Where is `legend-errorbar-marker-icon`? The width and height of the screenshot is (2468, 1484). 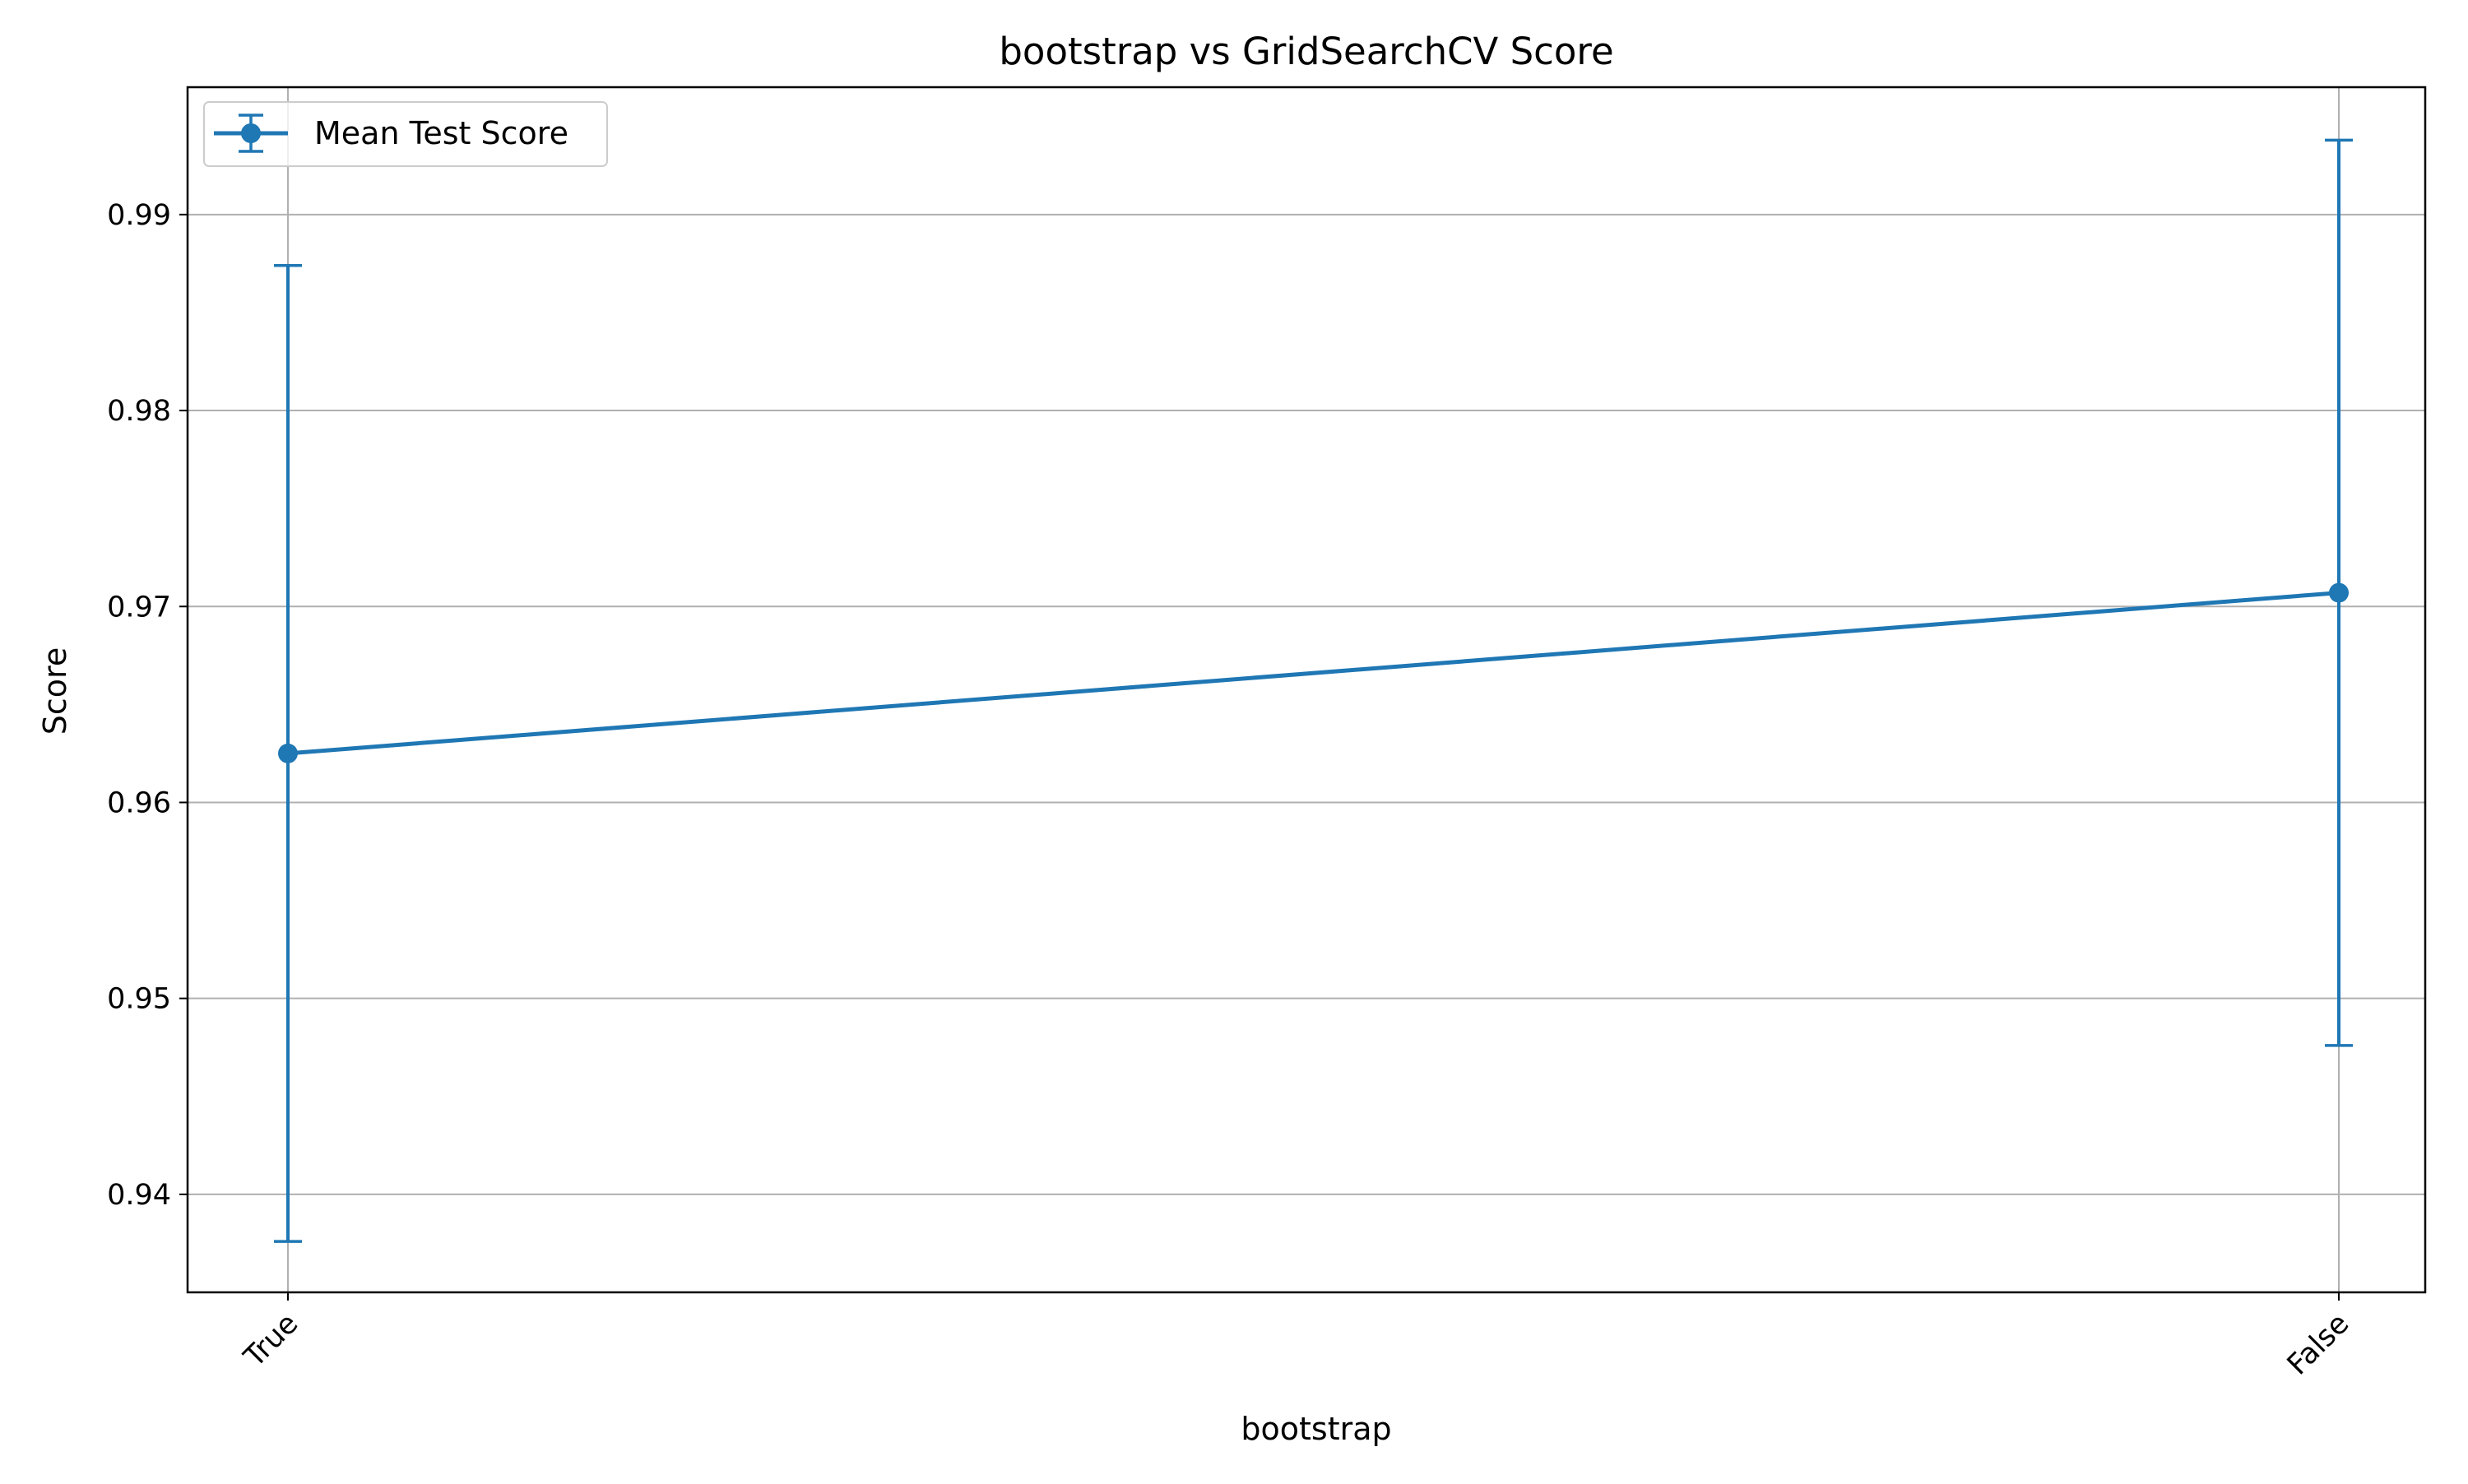 legend-errorbar-marker-icon is located at coordinates (251, 133).